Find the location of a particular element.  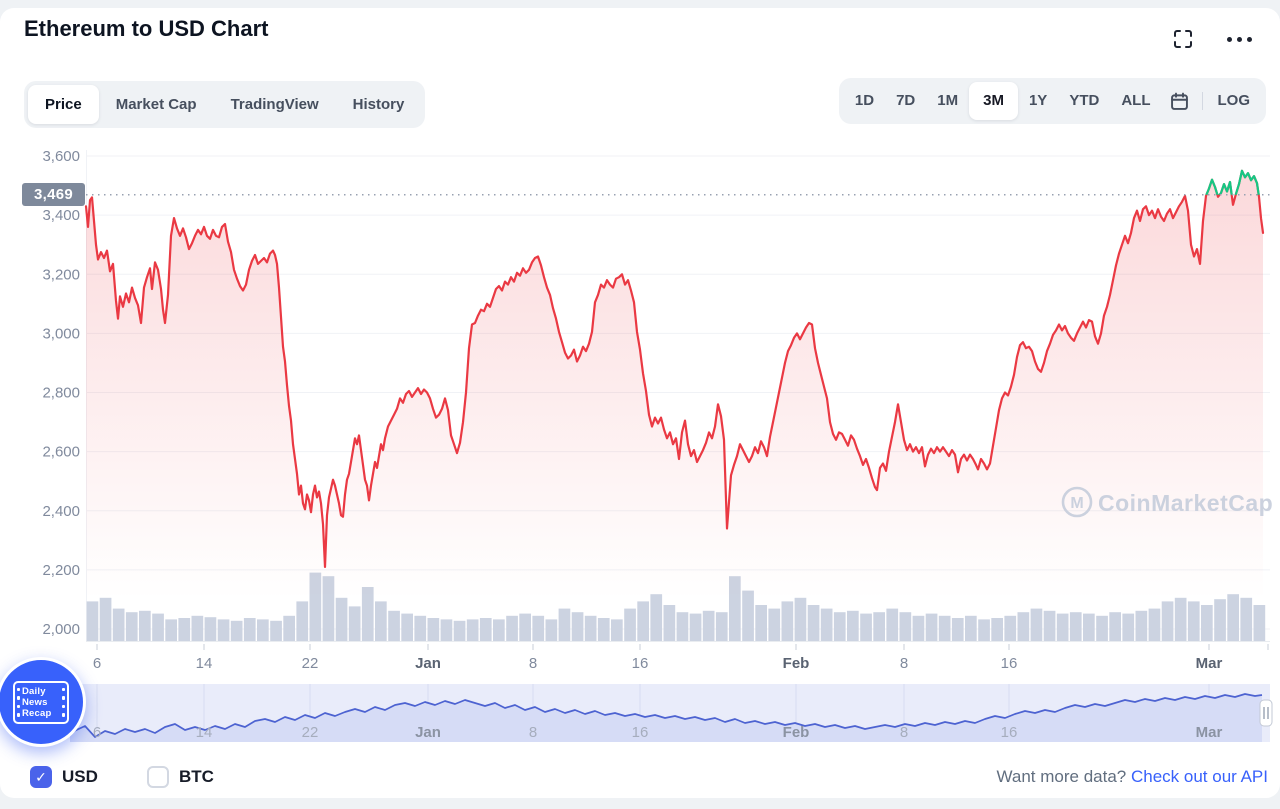

more-options-button is located at coordinates (1239, 39).